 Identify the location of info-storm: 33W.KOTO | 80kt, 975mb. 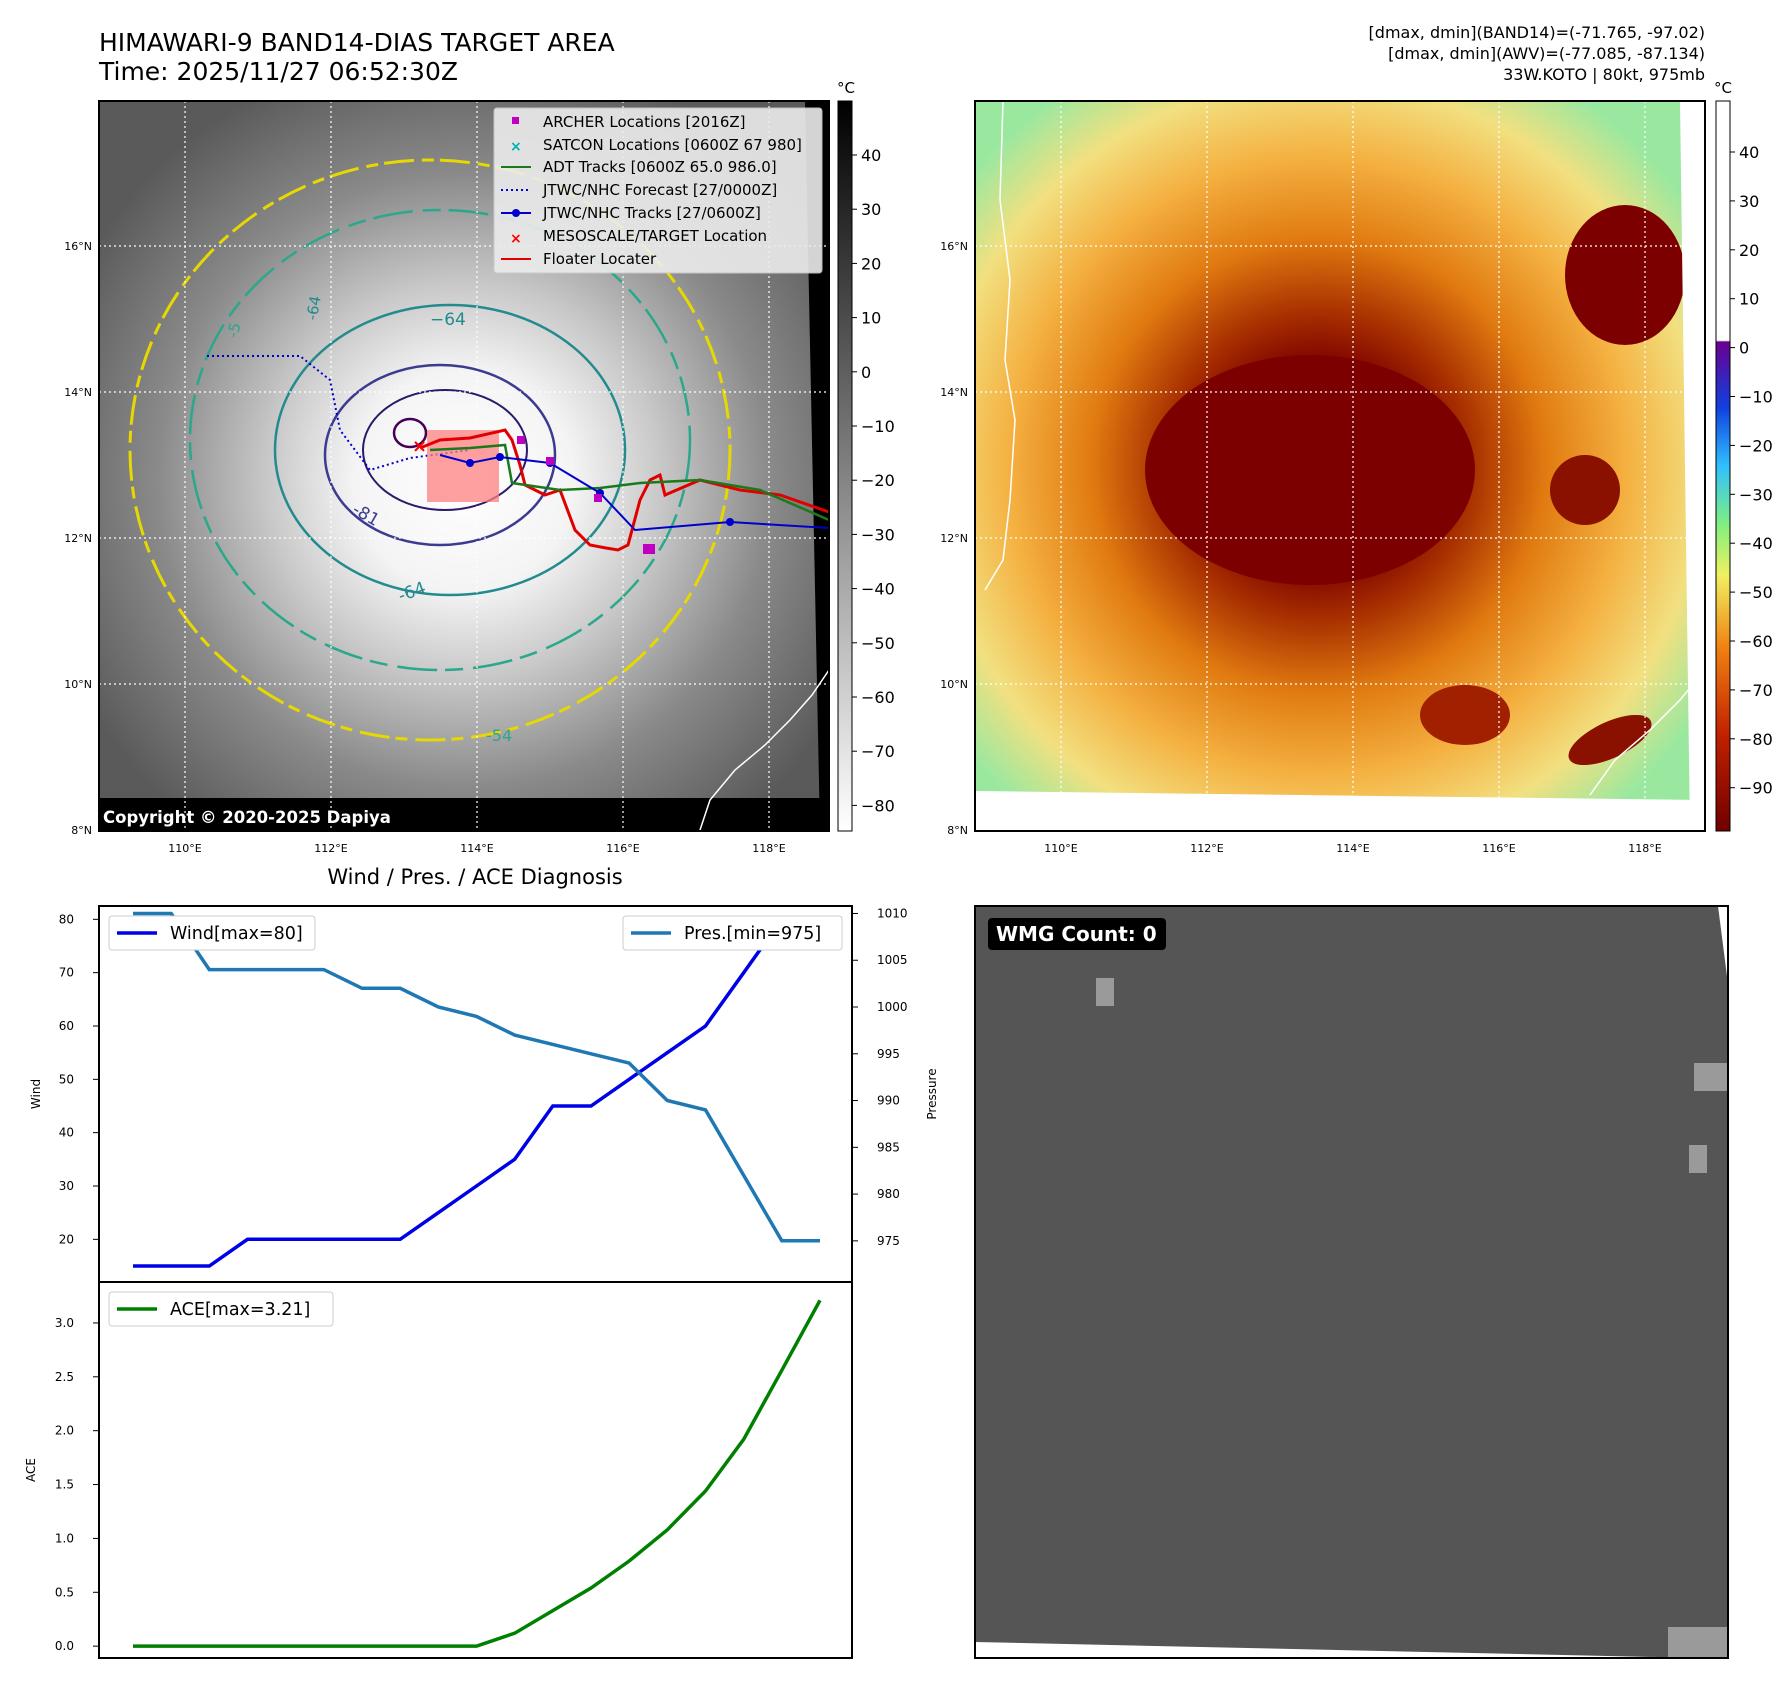
(1604, 74).